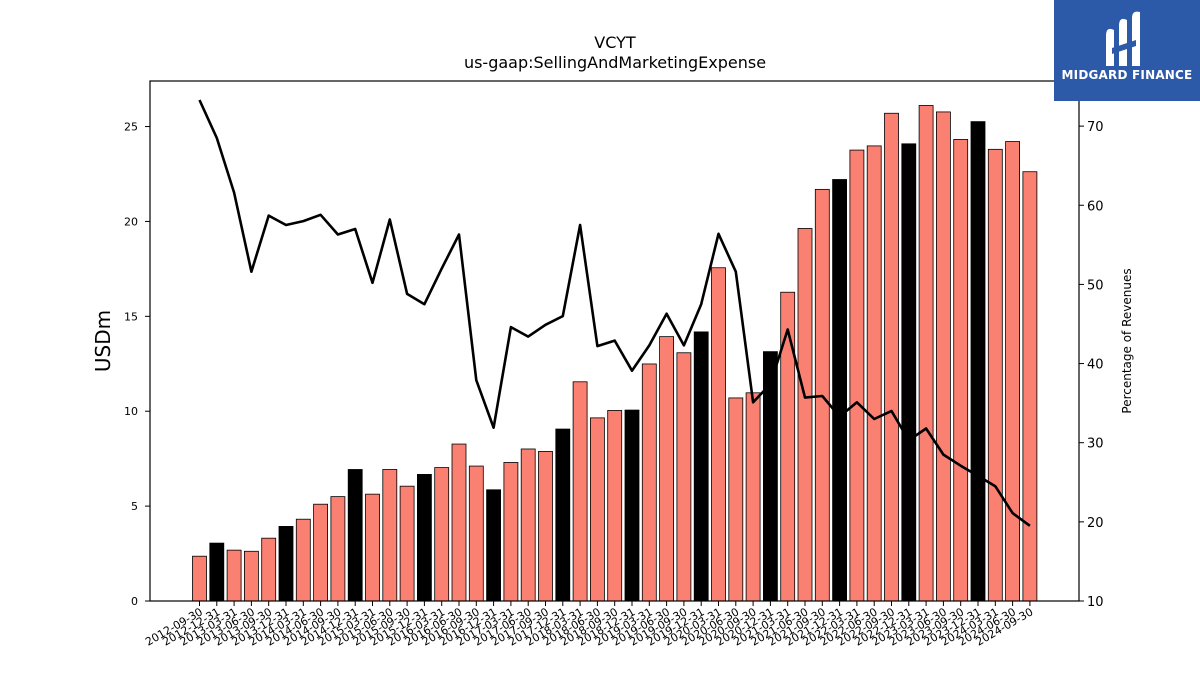 The image size is (1200, 675). I want to click on y2-axis-label: Percentage of Revenues, so click(1127, 340).